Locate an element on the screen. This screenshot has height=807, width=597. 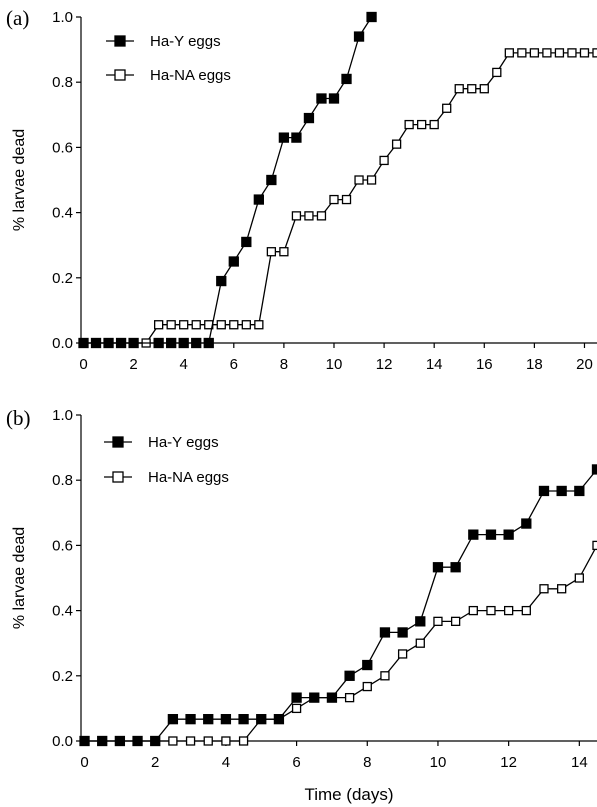
x-tick-label: 8 is located at coordinates (367, 762).